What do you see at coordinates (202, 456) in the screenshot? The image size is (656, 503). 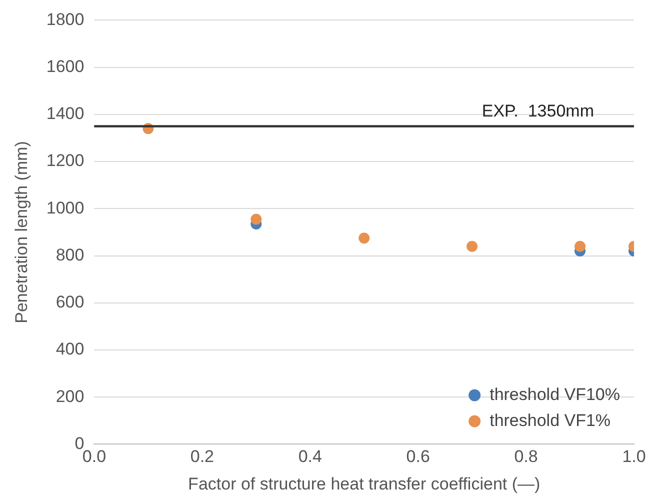 I see `x-tick-label: 0.2` at bounding box center [202, 456].